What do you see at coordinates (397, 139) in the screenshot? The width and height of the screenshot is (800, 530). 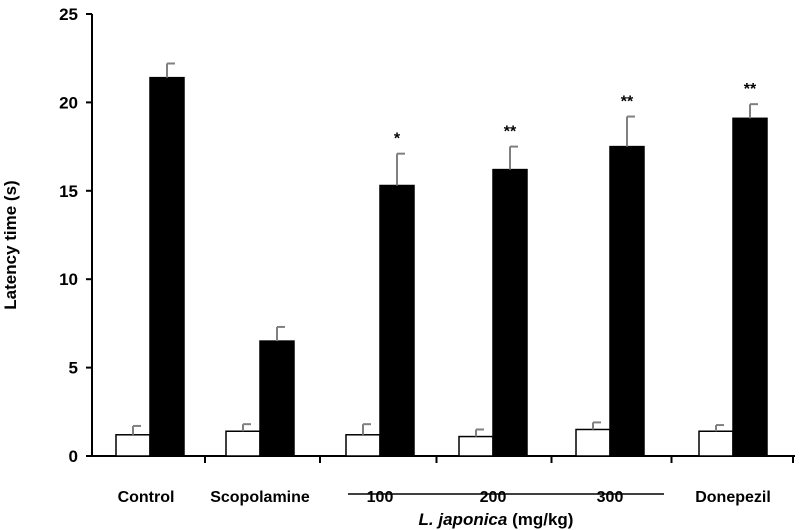 I see `significance-marker: *` at bounding box center [397, 139].